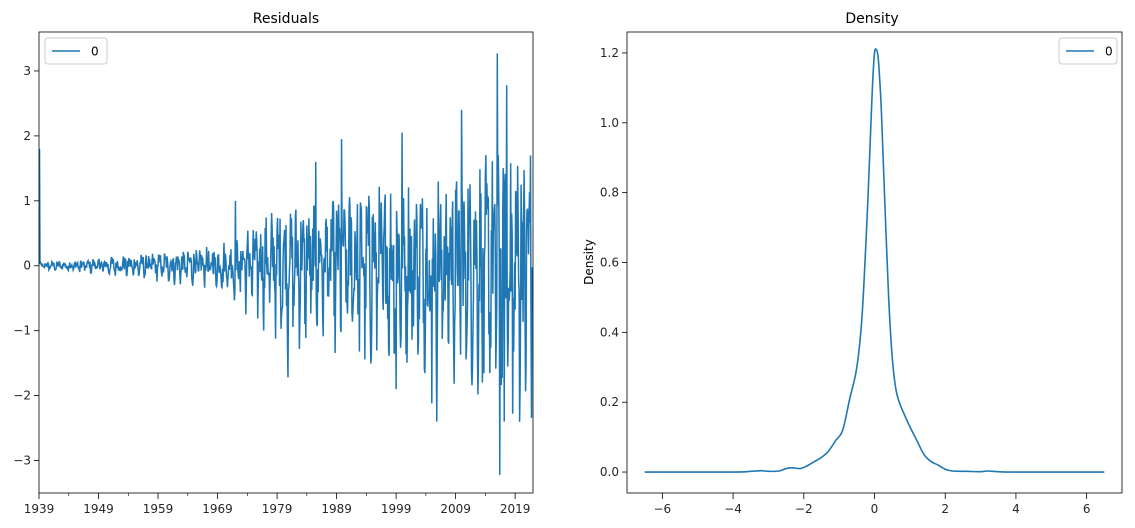 This screenshot has height=528, width=1135. Describe the element at coordinates (1087, 509) in the screenshot. I see `density-x-tick-label: 6` at that location.